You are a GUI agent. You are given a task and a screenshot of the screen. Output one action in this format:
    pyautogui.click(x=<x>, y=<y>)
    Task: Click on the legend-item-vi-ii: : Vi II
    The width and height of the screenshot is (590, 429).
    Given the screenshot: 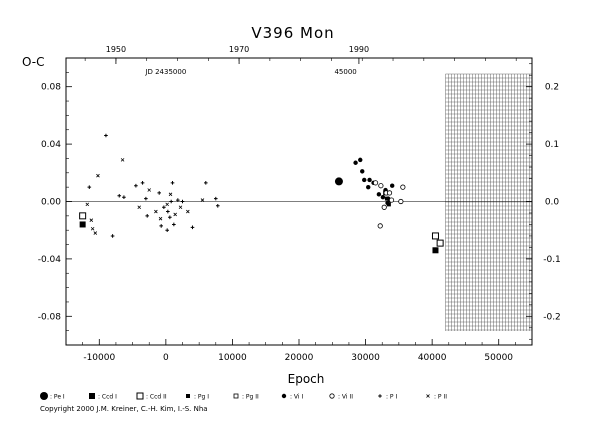 What is the action you would take?
    pyautogui.click(x=341, y=397)
    